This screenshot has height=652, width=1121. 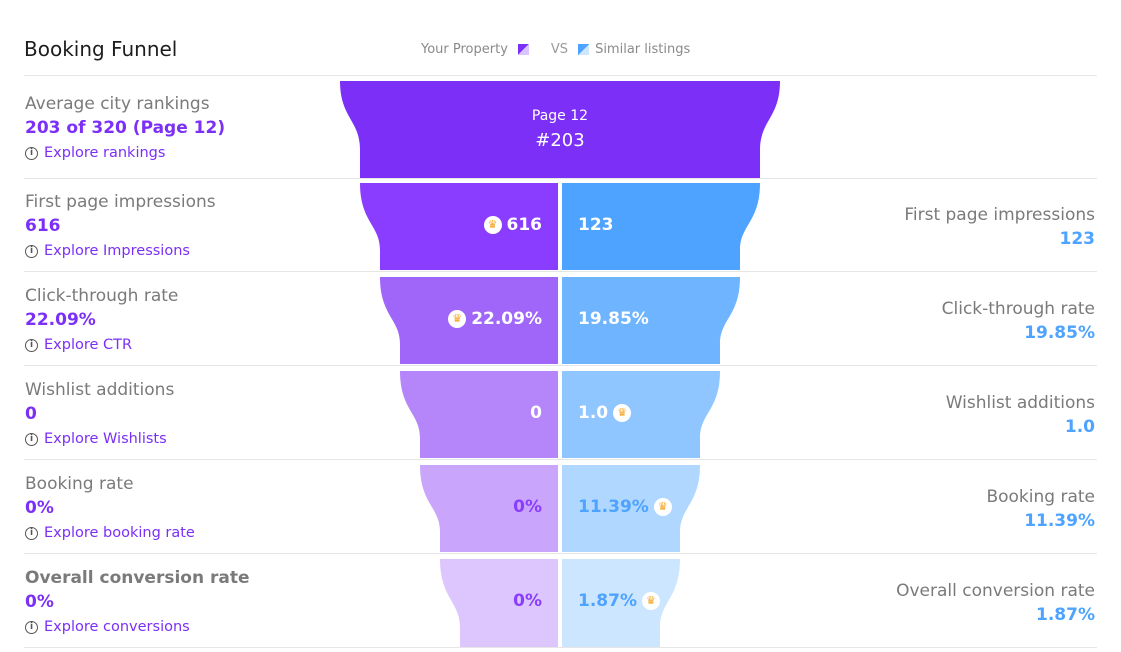 I want to click on similar-ctr-value: 19.85%, so click(x=1059, y=333).